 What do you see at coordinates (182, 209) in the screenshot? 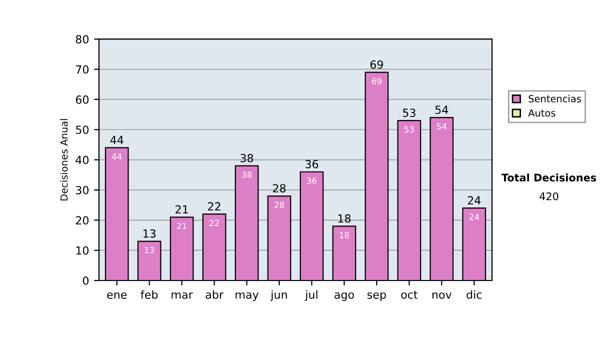
I see `annotation: 21` at bounding box center [182, 209].